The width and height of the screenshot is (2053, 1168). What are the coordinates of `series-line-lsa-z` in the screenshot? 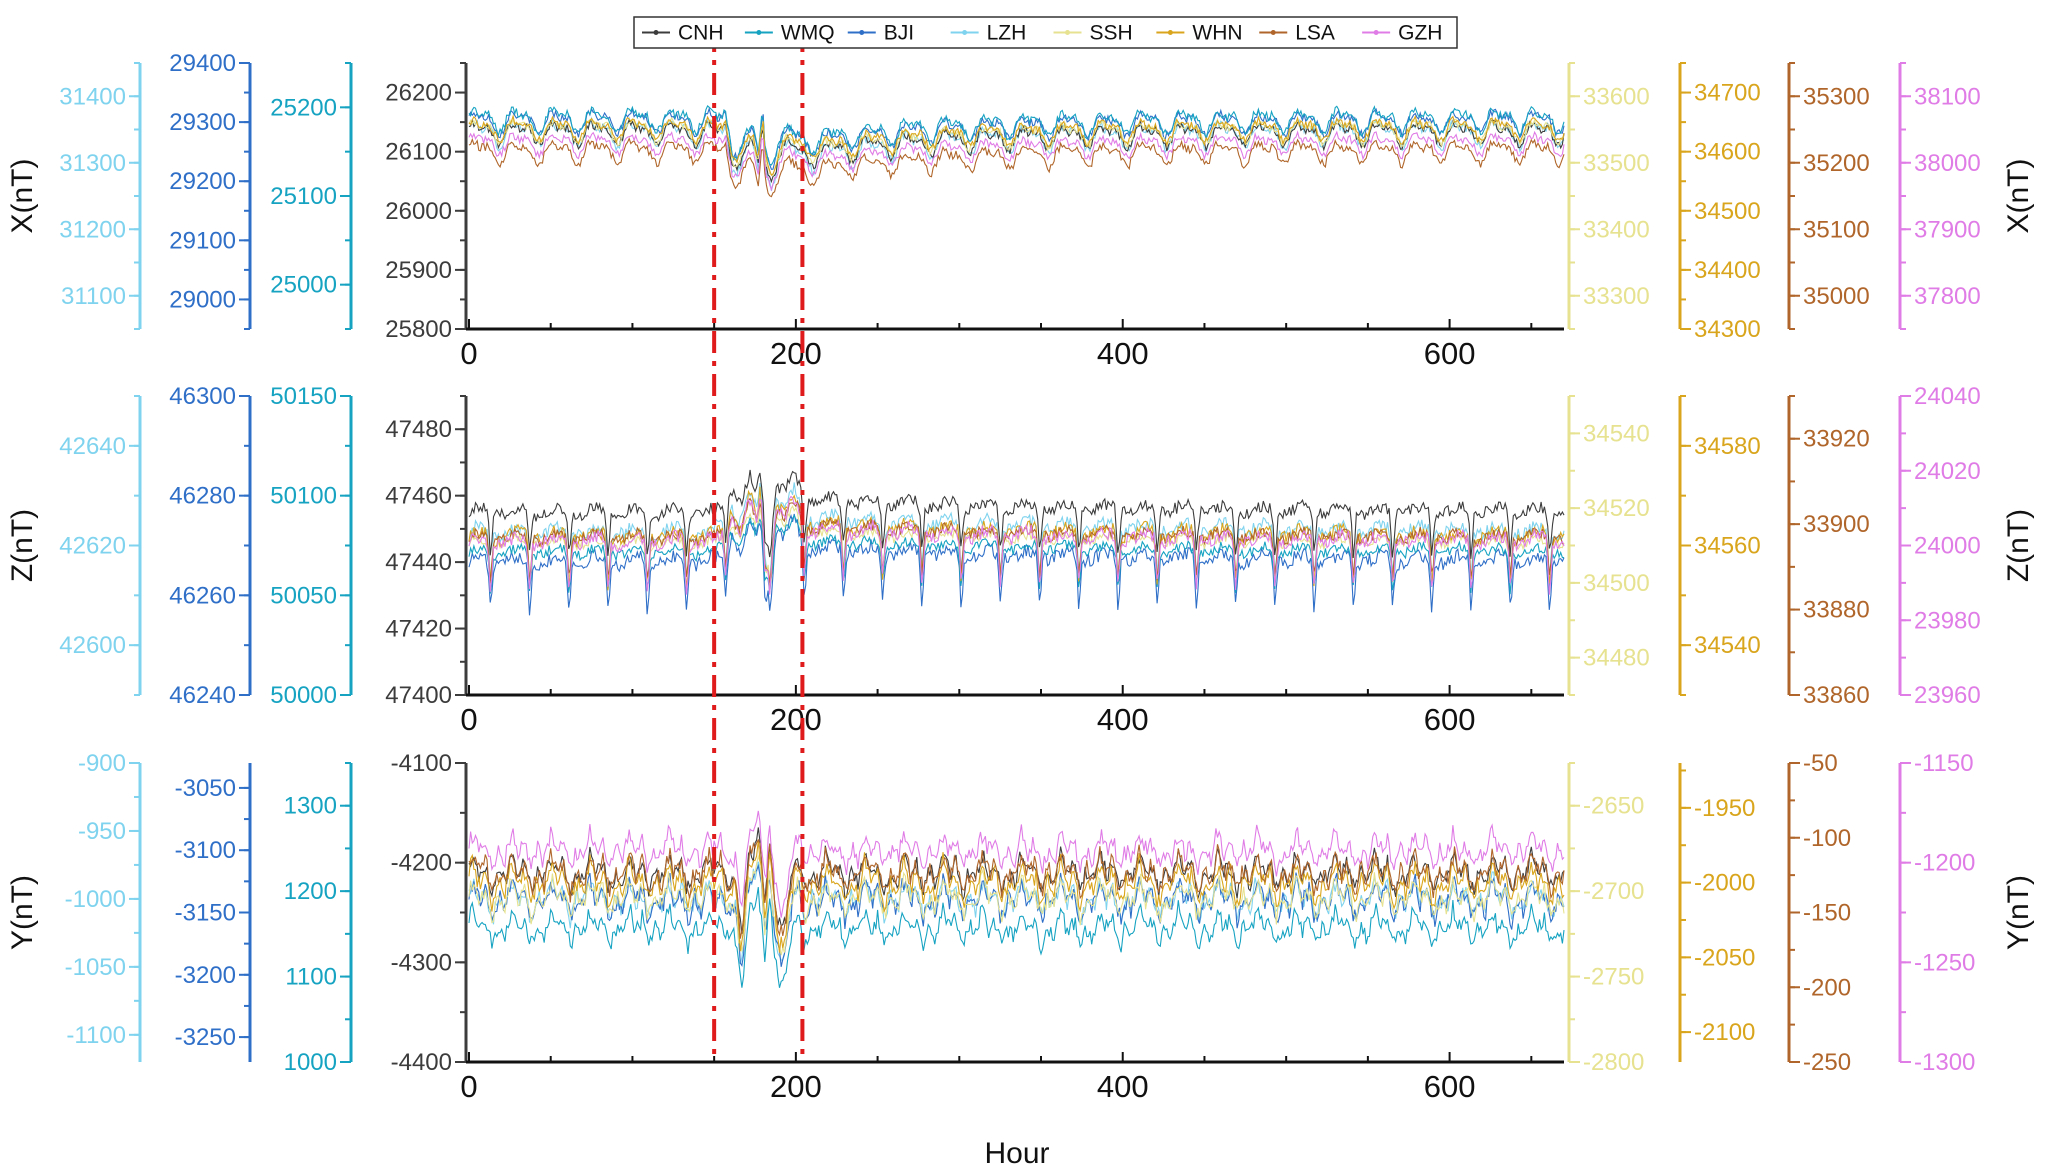 It's located at (1016, 540).